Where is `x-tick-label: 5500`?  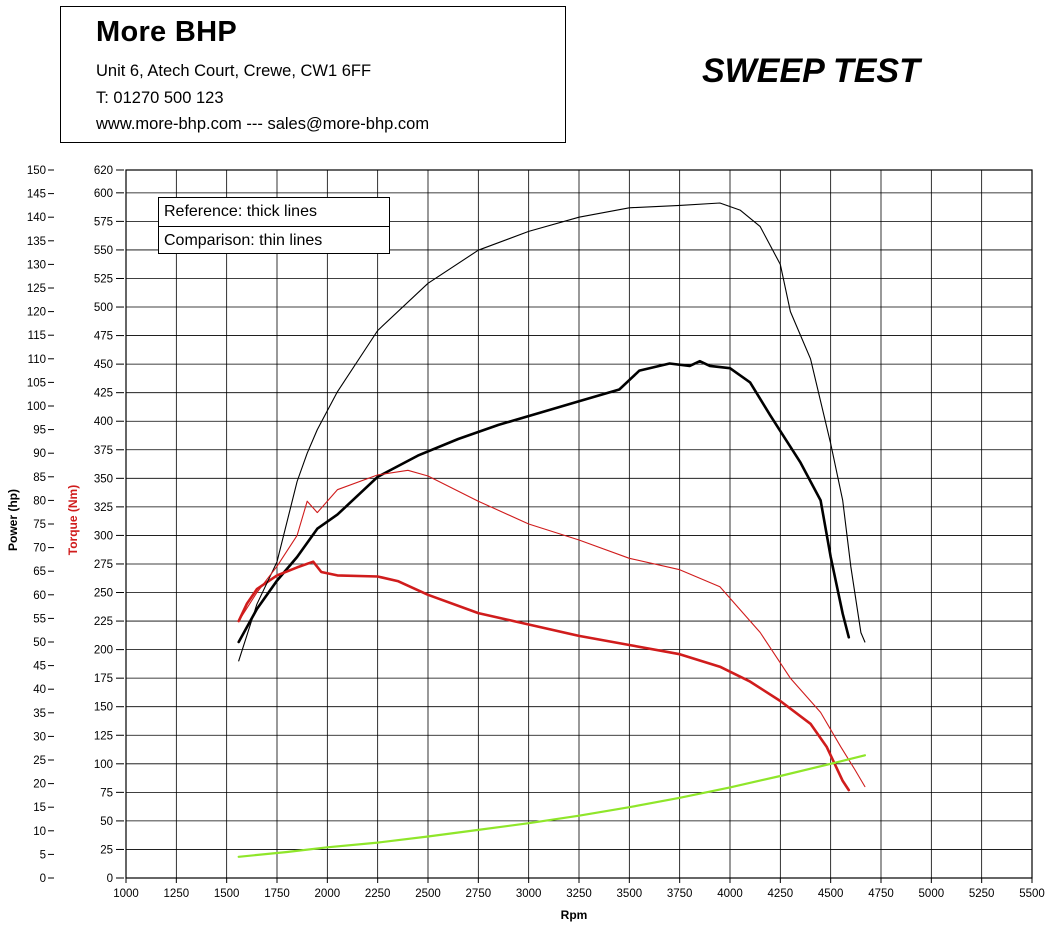 x-tick-label: 5500 is located at coordinates (1032, 894).